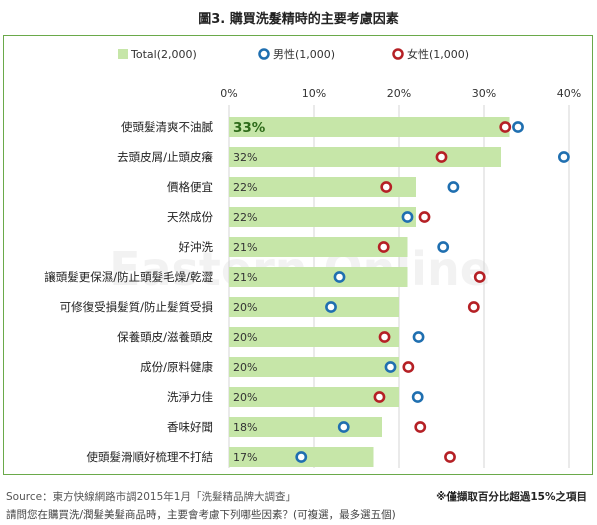  I want to click on category-label: 天然成份, so click(190, 217).